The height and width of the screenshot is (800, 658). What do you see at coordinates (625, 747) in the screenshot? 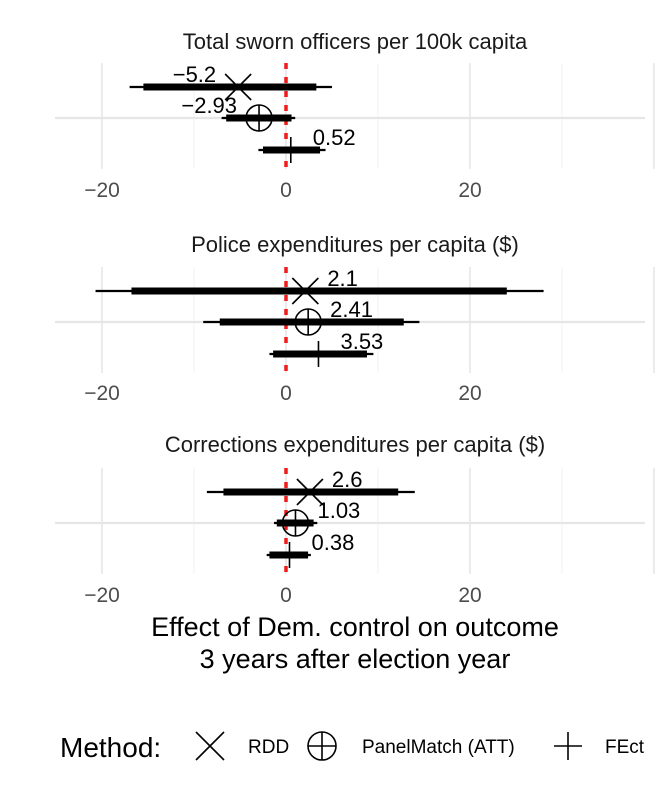
I see `legend-item-label: FEct` at bounding box center [625, 747].